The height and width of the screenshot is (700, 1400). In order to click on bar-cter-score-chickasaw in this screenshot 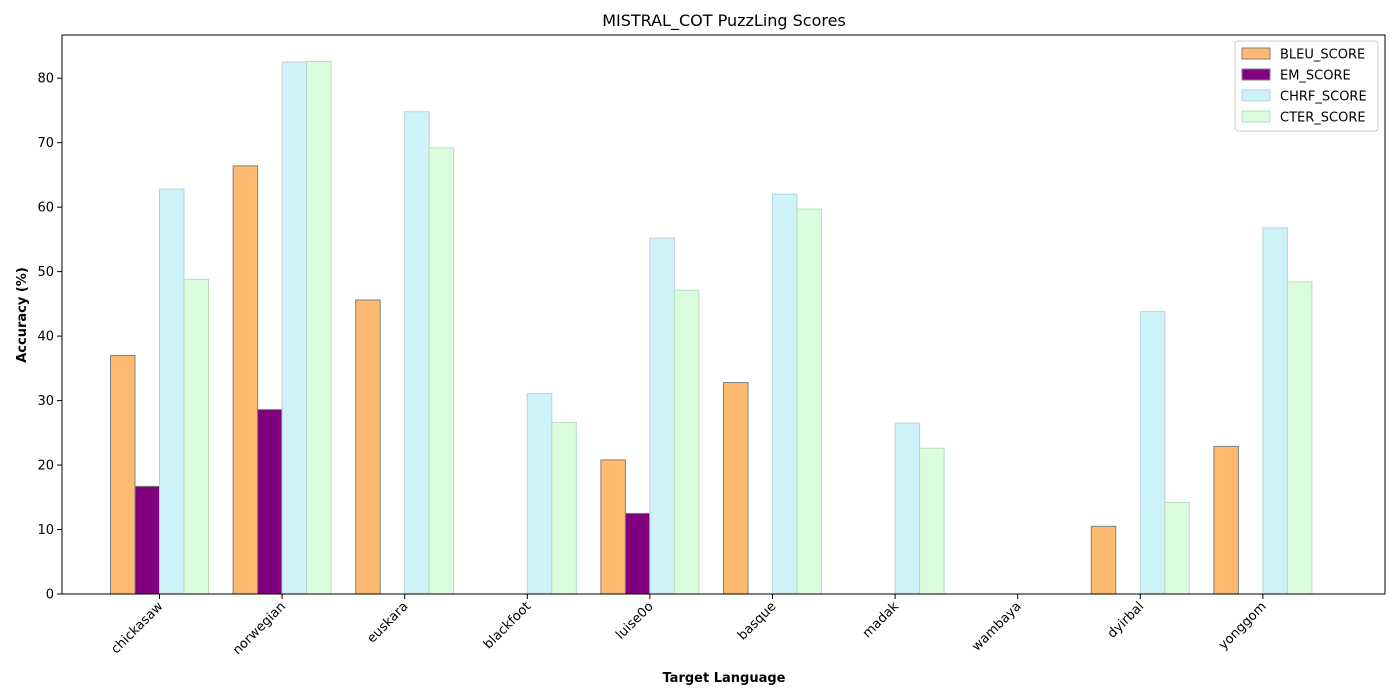, I will do `click(196, 436)`.